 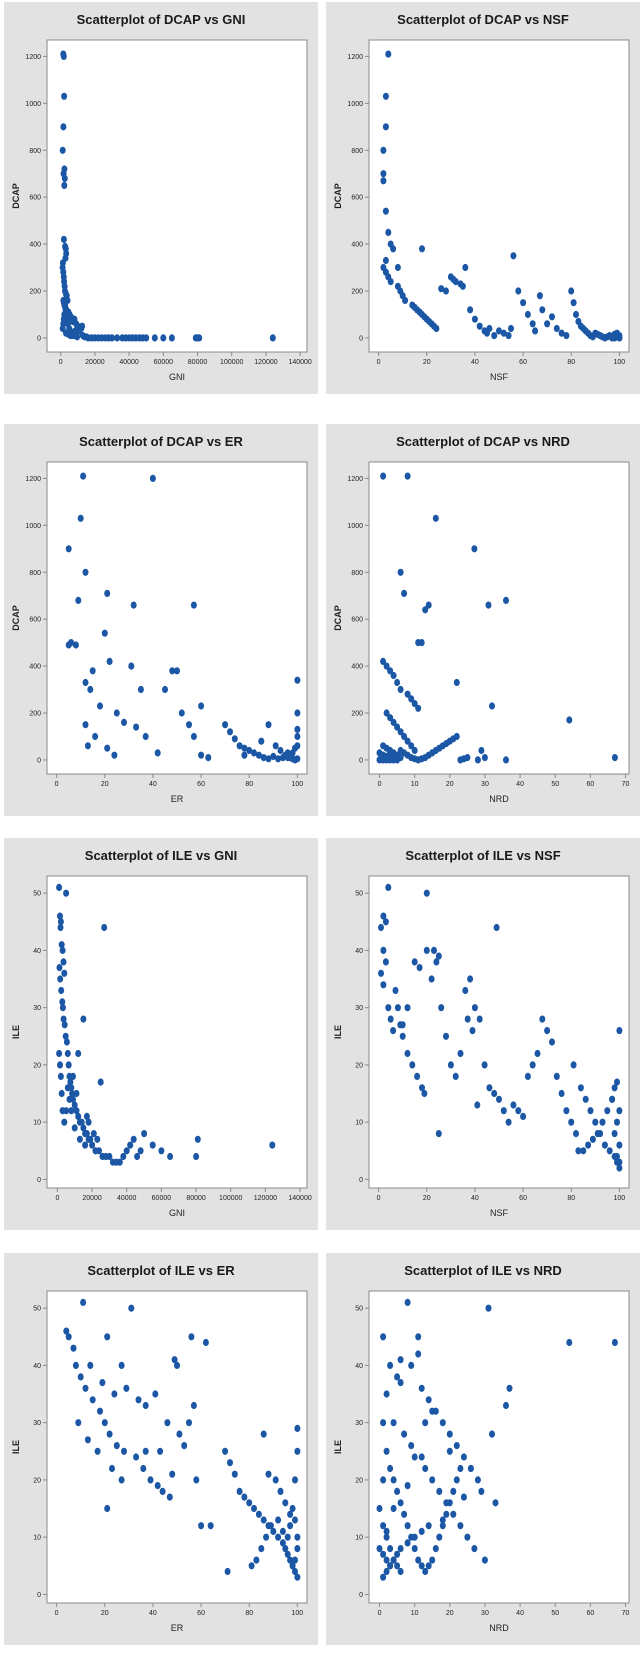 I want to click on x-tick-label: 40, so click(x=475, y=1198).